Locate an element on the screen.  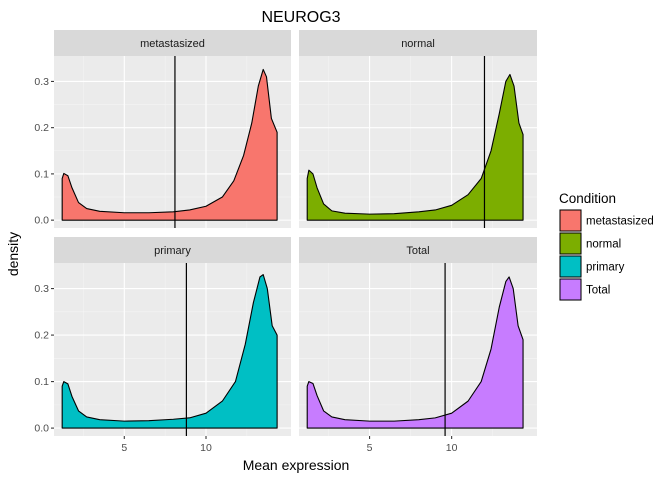
legend-item-primary: primary is located at coordinates (592, 266).